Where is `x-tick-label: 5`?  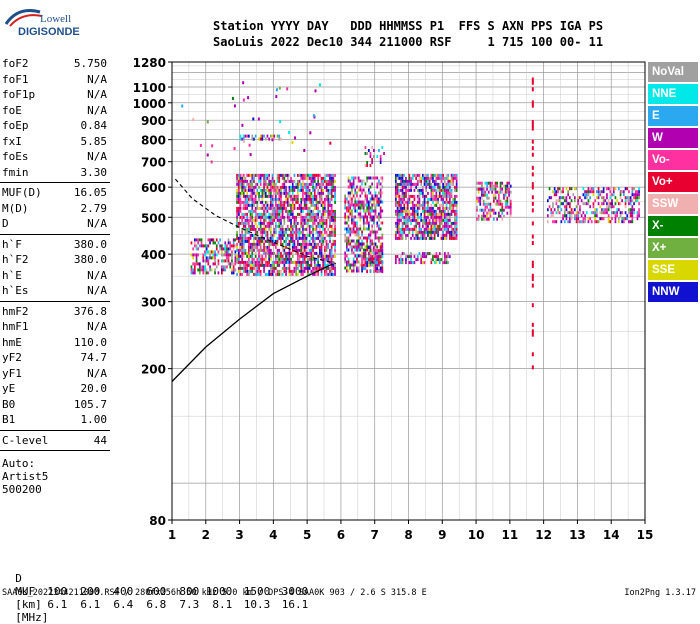
x-tick-label: 5 is located at coordinates (307, 535).